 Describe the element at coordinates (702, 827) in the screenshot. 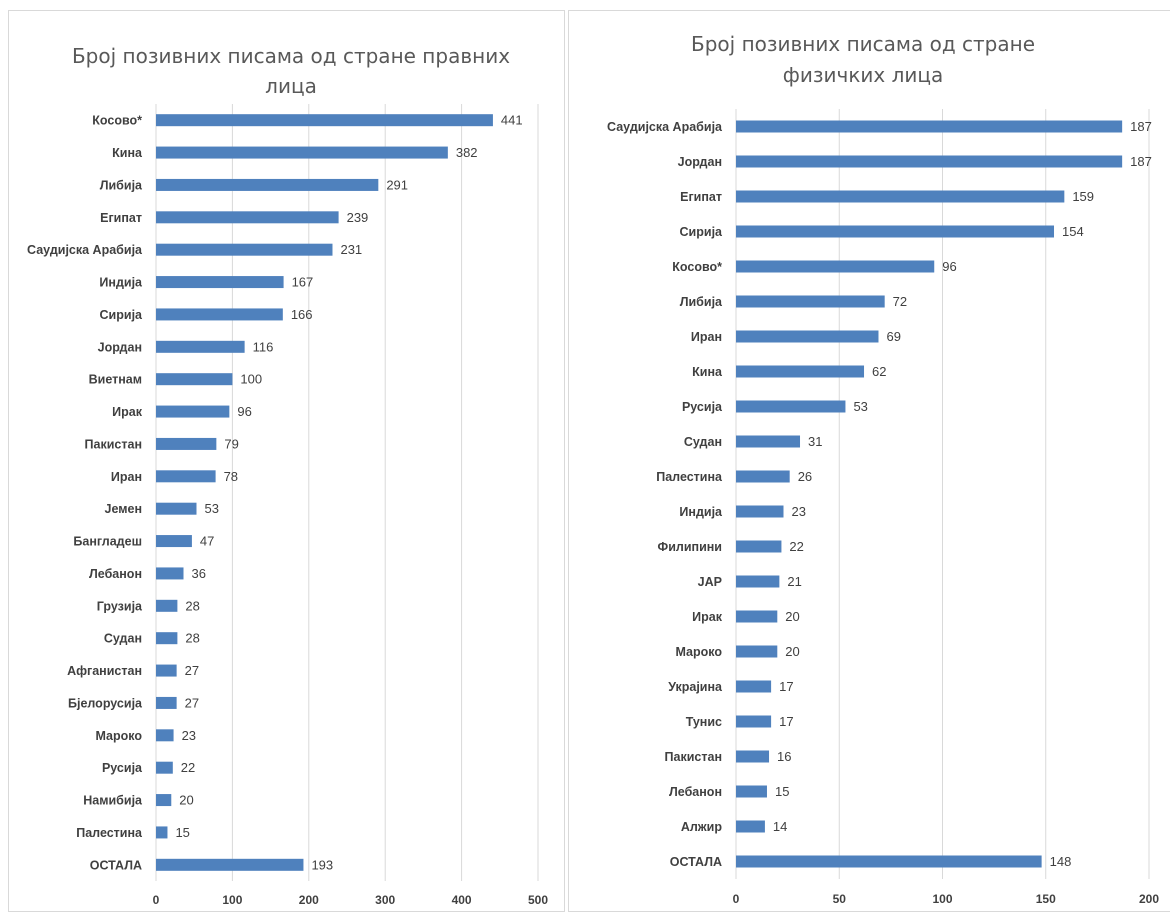

I see `category-label: Алжир` at that location.